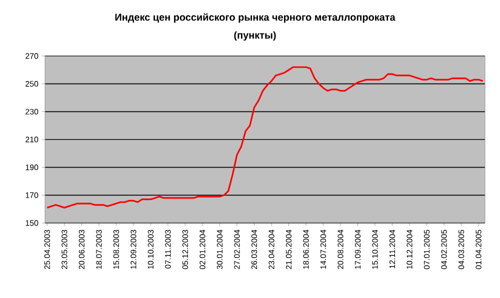 This screenshot has width=500, height=298. Describe the element at coordinates (255, 36) in the screenshot. I see `chart-subtitle: (пункты)` at that location.